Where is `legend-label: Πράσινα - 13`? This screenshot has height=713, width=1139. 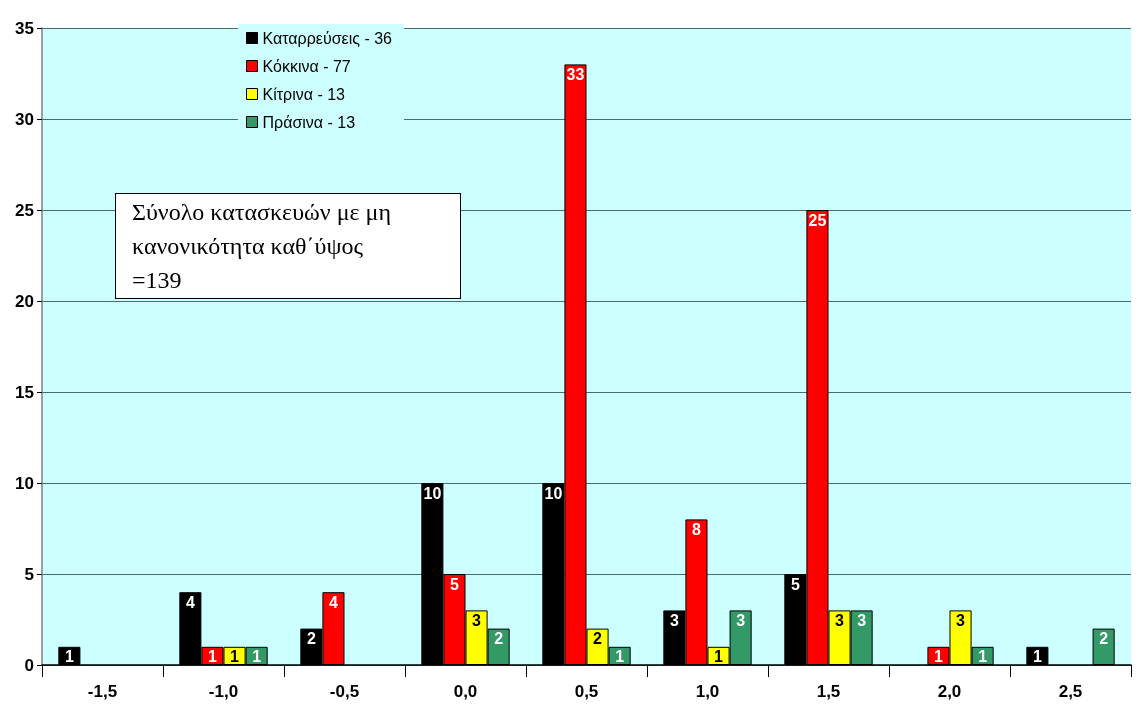
legend-label: Πράσινα - 13 is located at coordinates (309, 122).